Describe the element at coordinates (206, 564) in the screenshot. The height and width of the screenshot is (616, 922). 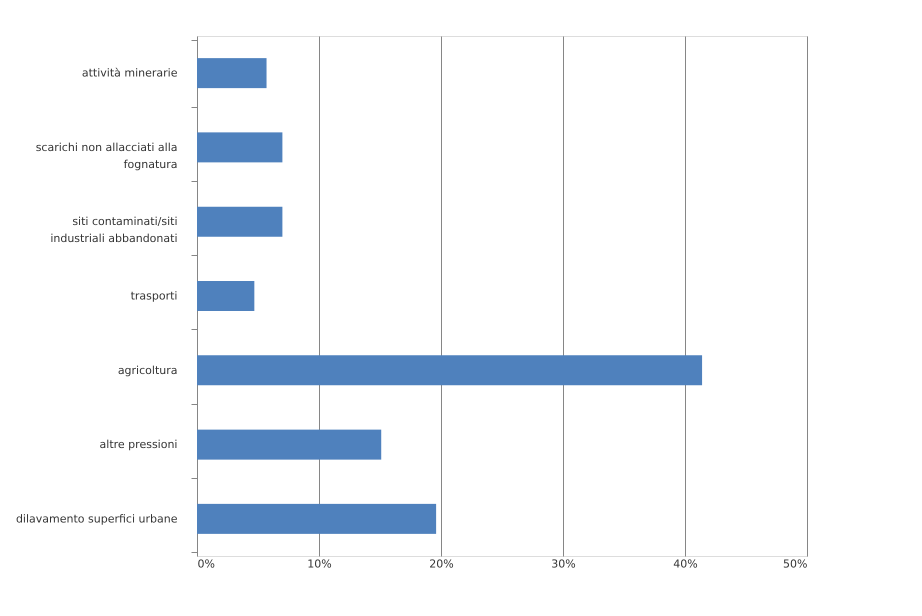
I see `x-tick-label: 0%` at that location.